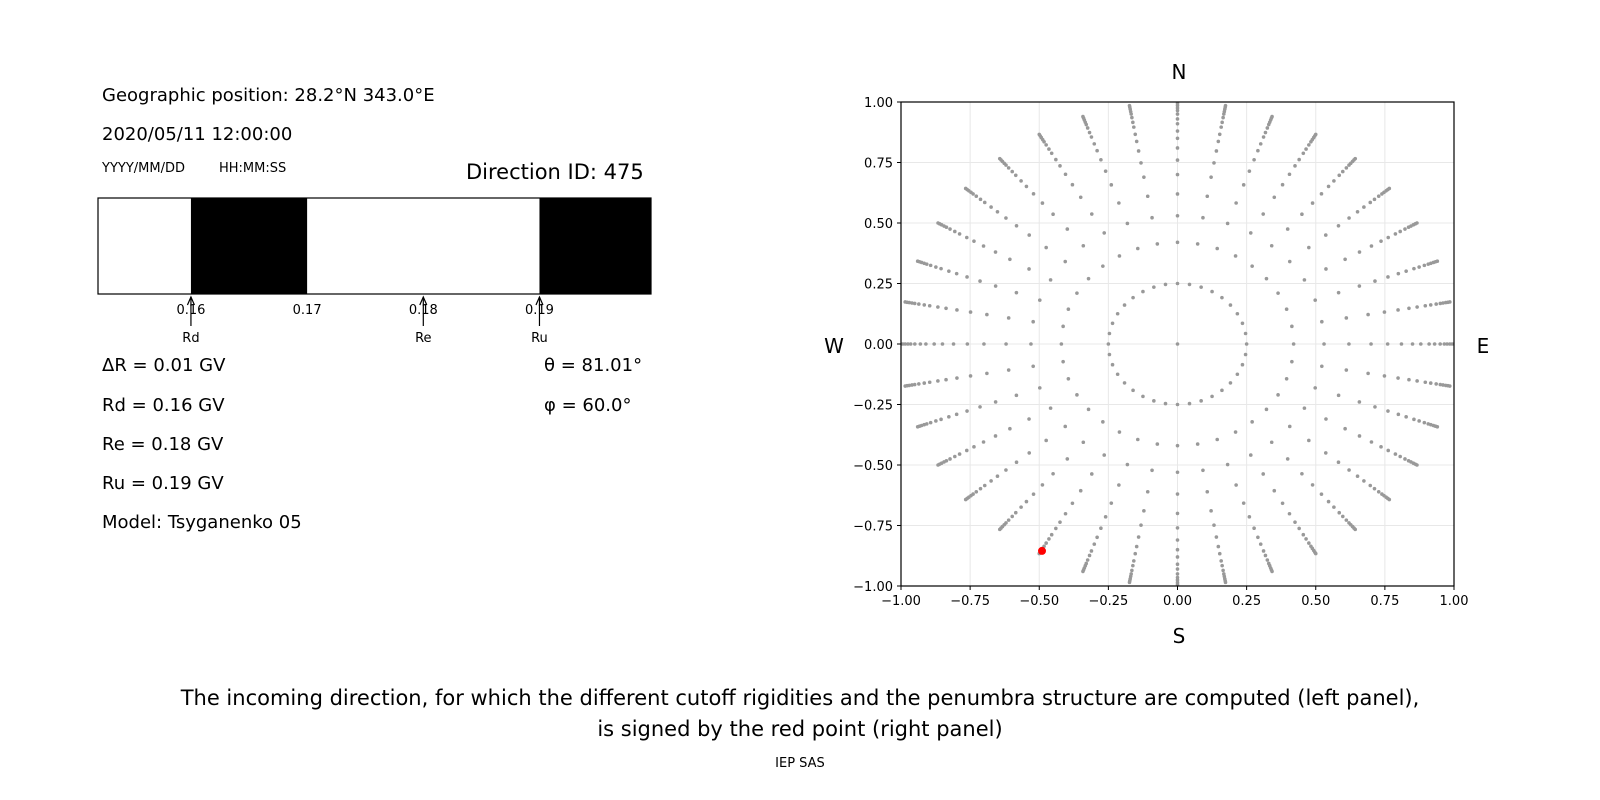  What do you see at coordinates (163, 483) in the screenshot?
I see `ru-value: Ru = 0.19 GV` at bounding box center [163, 483].